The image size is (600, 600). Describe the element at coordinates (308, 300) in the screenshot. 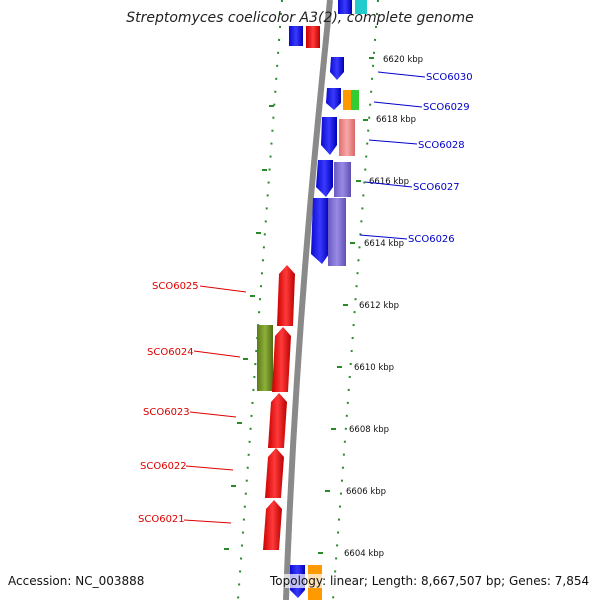

I see `genome-backbone` at that location.